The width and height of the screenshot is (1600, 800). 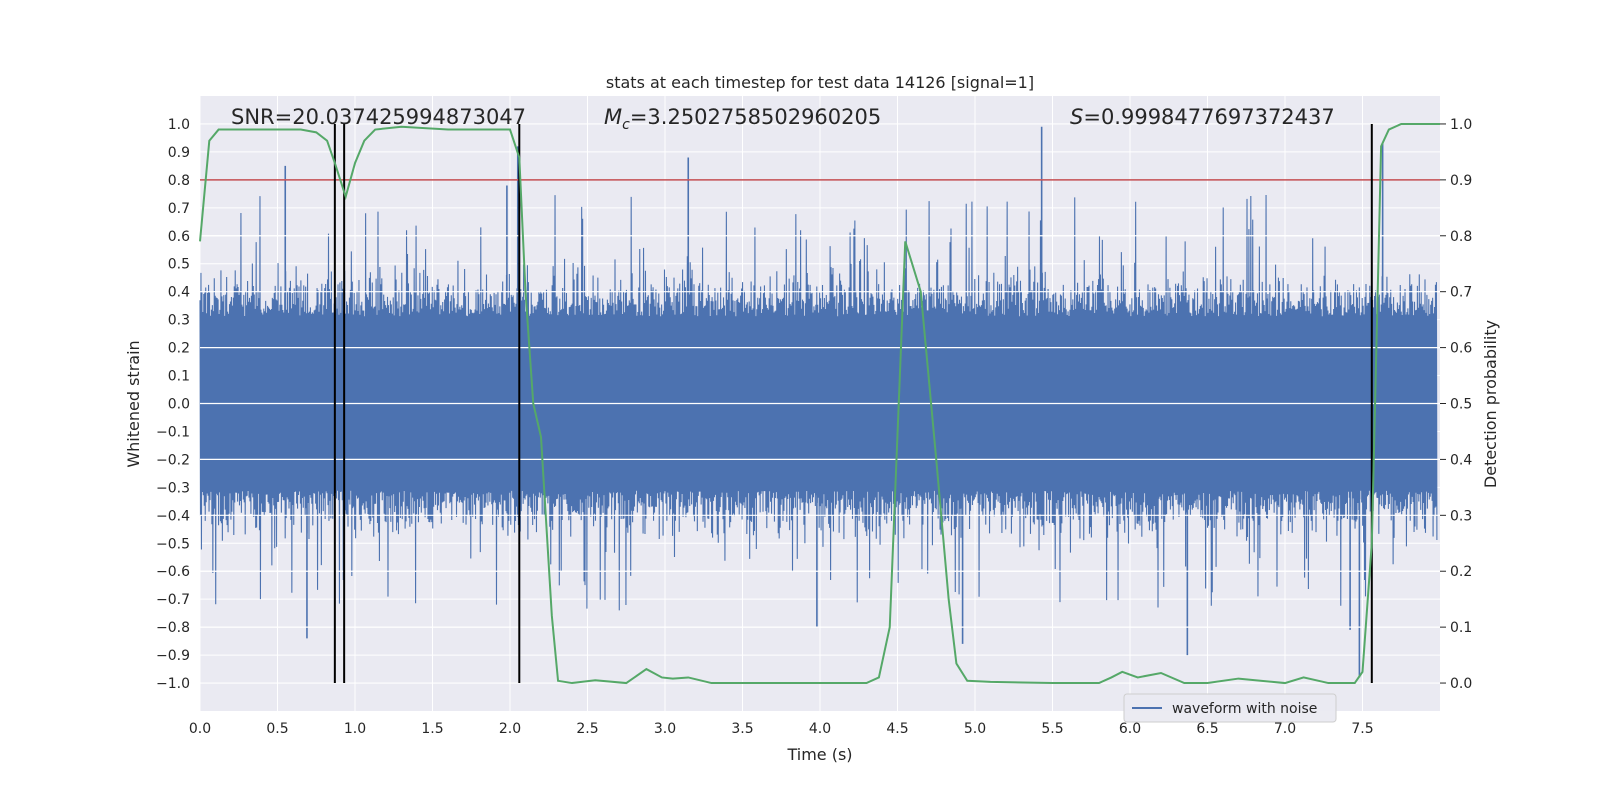 What do you see at coordinates (173, 600) in the screenshot?
I see `y-tick-label: −0.7` at bounding box center [173, 600].